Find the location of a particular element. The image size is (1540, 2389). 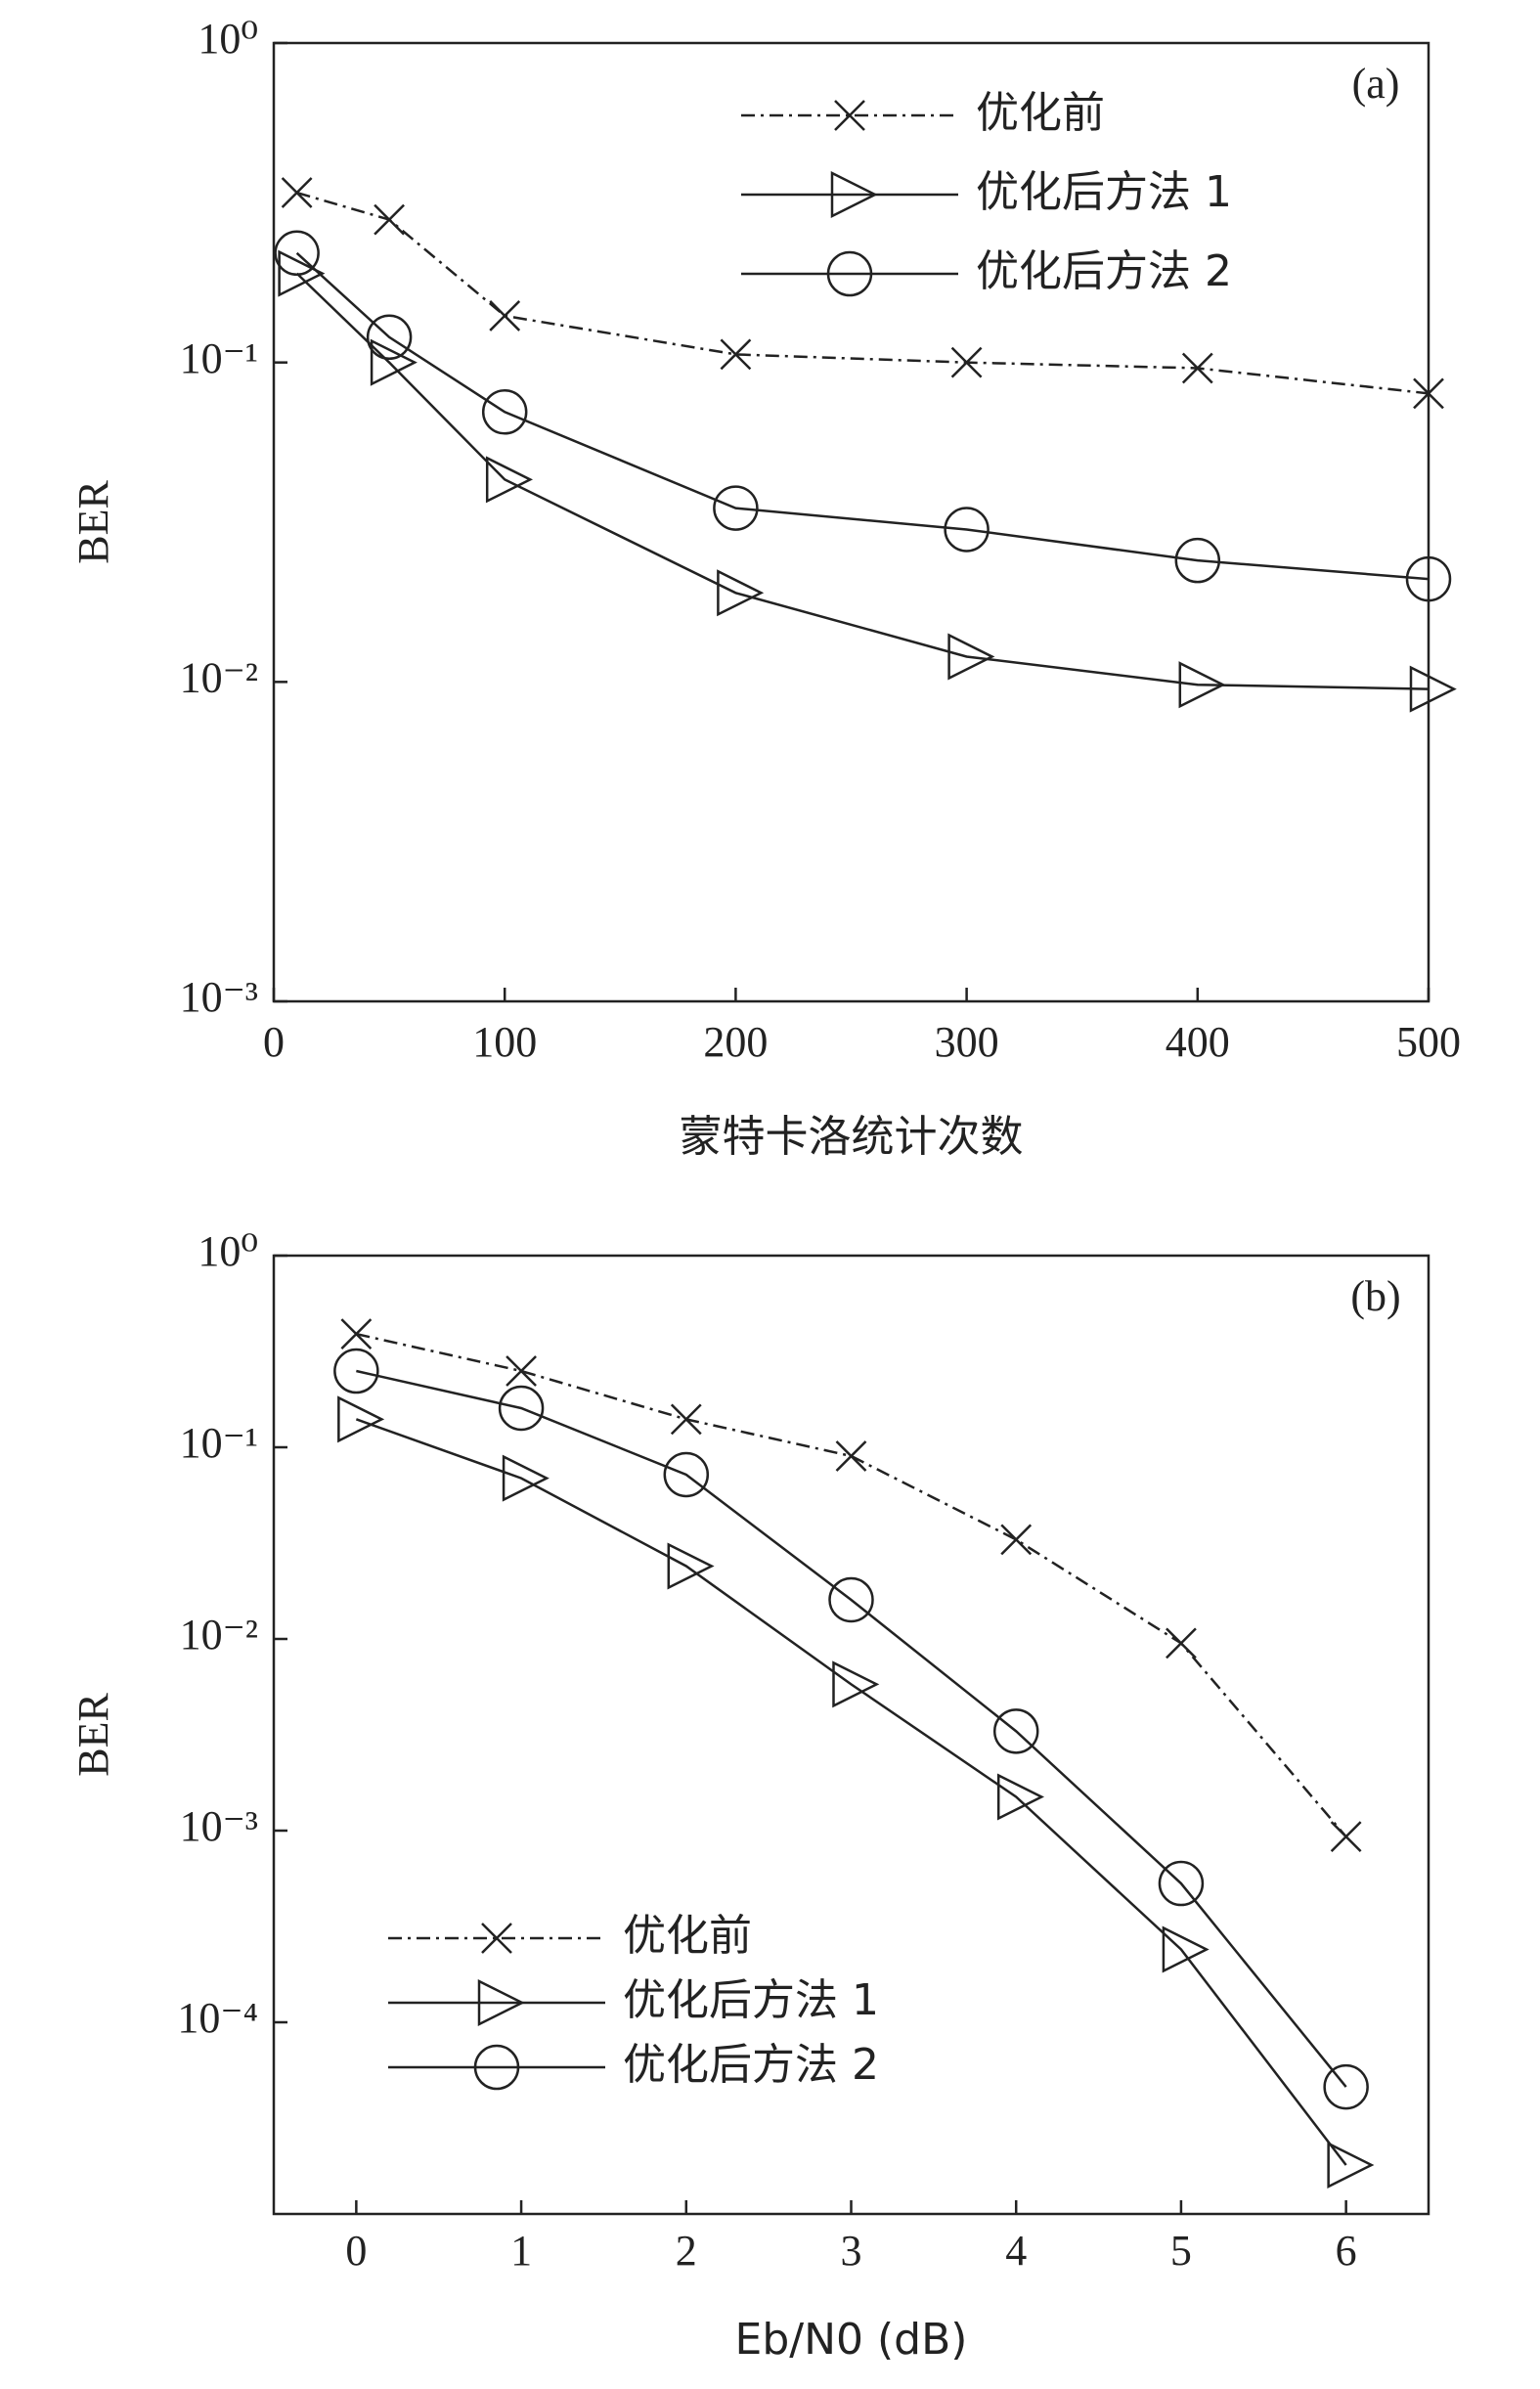

x-tick-label: 400 is located at coordinates (1198, 1042).